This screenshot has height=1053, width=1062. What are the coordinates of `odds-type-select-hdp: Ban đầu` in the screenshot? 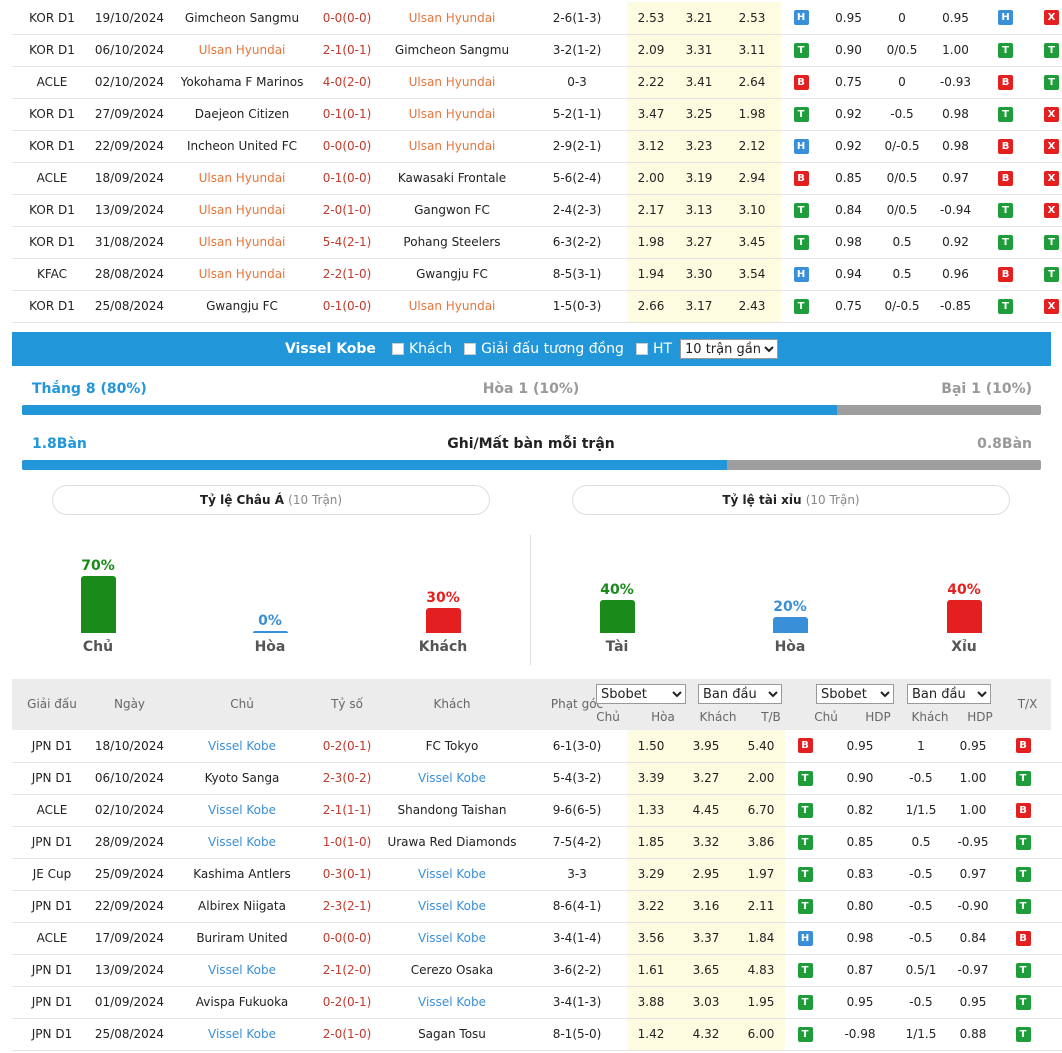 It's located at (949, 694).